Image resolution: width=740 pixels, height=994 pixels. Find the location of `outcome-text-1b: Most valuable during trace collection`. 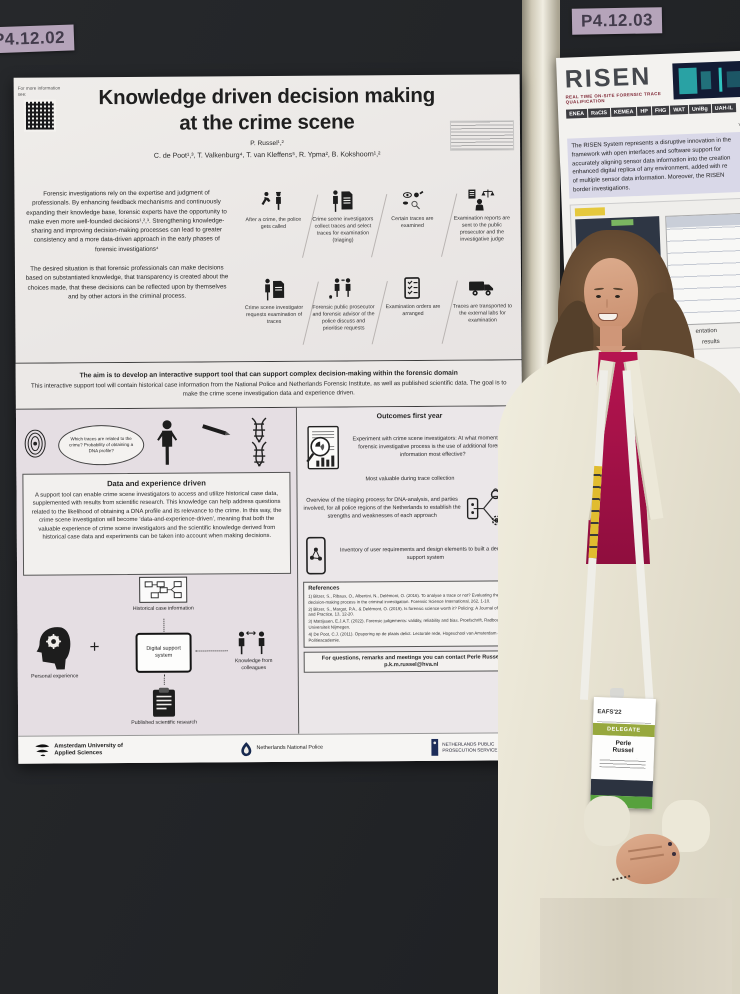

outcome-text-1b: Most valuable during trace collection is located at coordinates (410, 479).